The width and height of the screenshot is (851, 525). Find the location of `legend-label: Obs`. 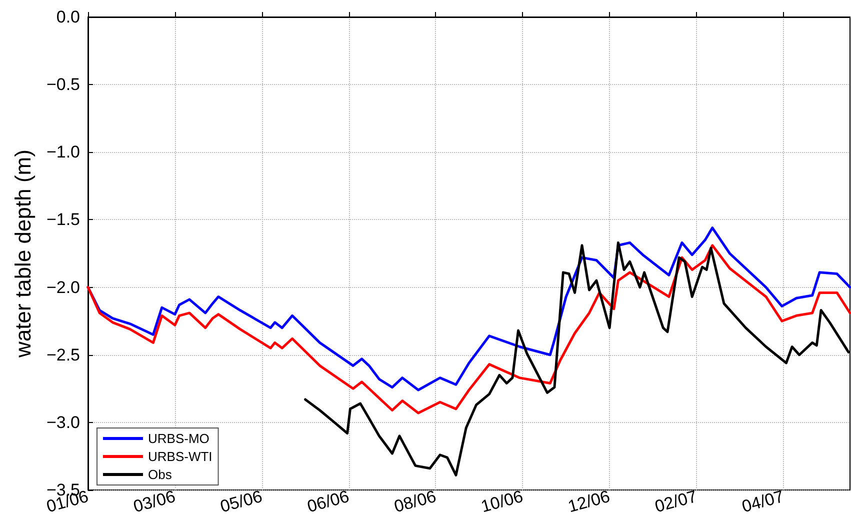

legend-label: Obs is located at coordinates (160, 474).